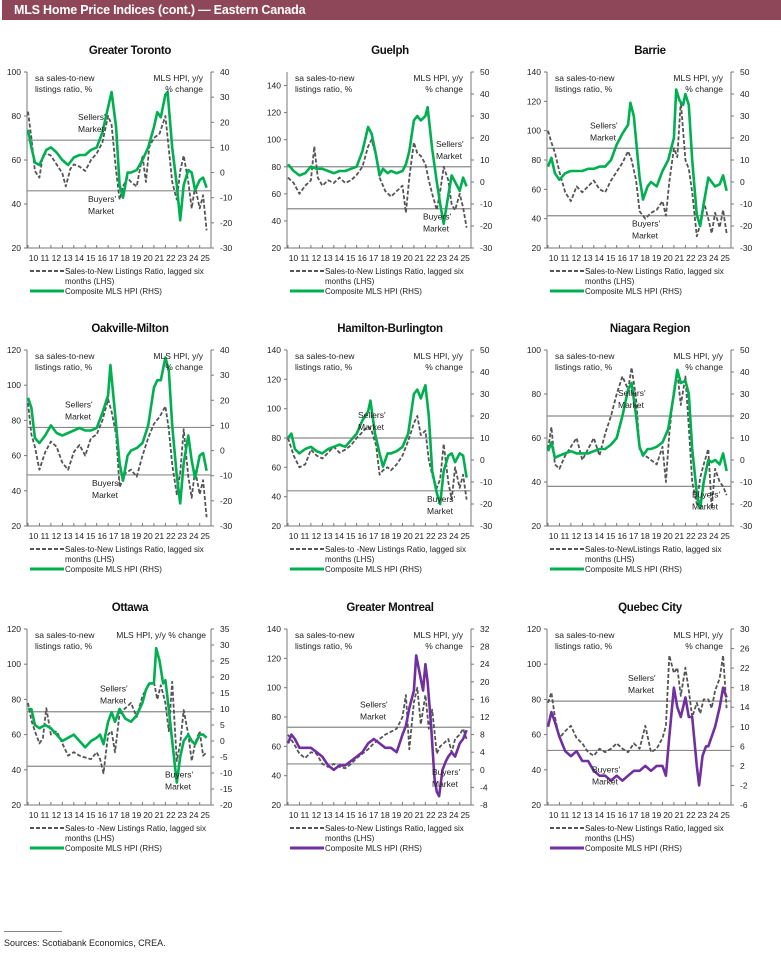 The image size is (781, 957). I want to click on rhs-tick-label: 4, so click(482, 752).